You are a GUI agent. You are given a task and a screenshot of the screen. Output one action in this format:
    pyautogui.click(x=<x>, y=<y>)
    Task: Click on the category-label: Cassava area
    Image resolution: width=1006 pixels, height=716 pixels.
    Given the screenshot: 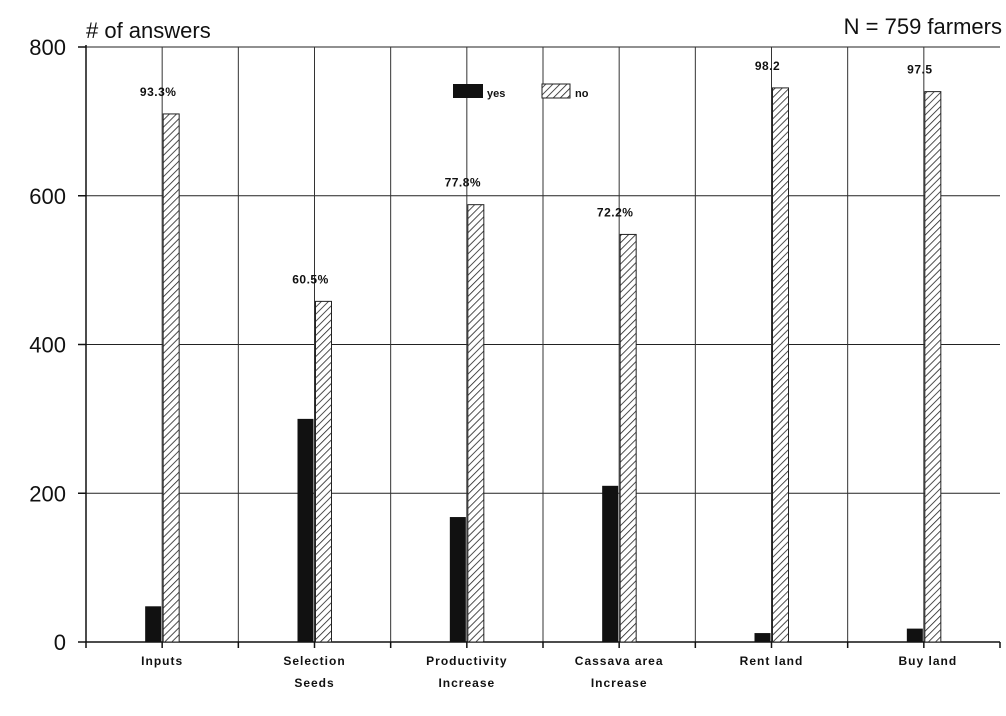 What is the action you would take?
    pyautogui.click(x=619, y=661)
    